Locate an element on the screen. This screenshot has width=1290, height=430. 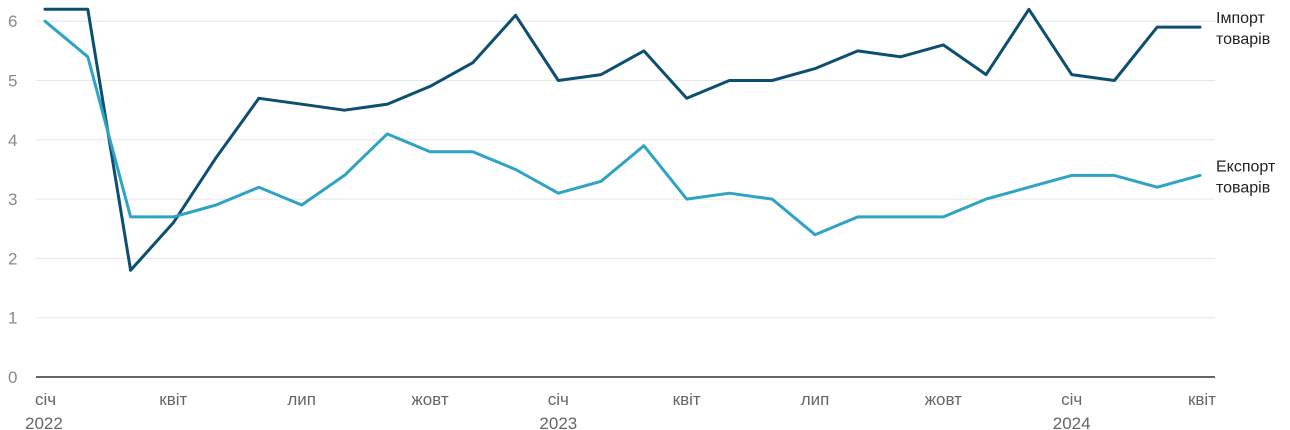
y-tick-label: 3 is located at coordinates (12, 199).